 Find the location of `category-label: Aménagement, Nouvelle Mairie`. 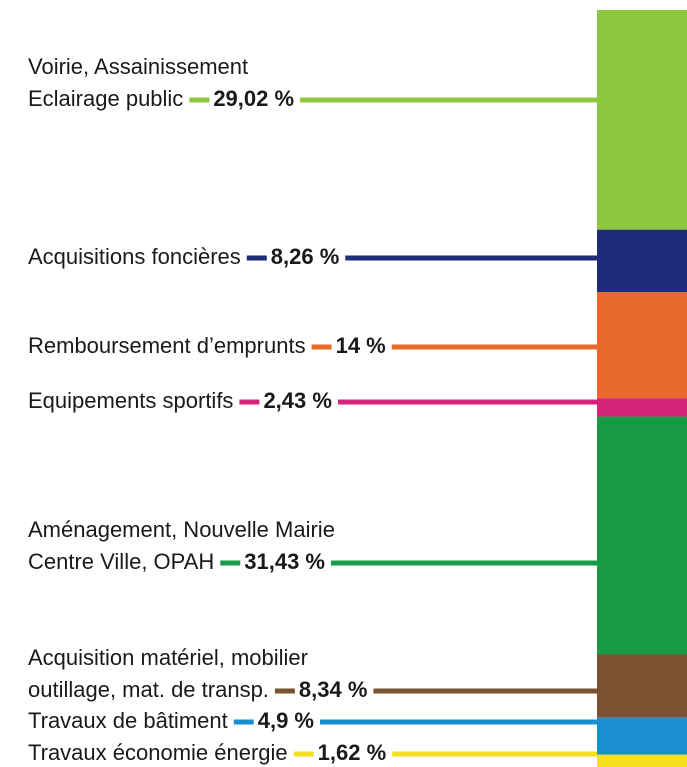

category-label: Aménagement, Nouvelle Mairie is located at coordinates (181, 529).